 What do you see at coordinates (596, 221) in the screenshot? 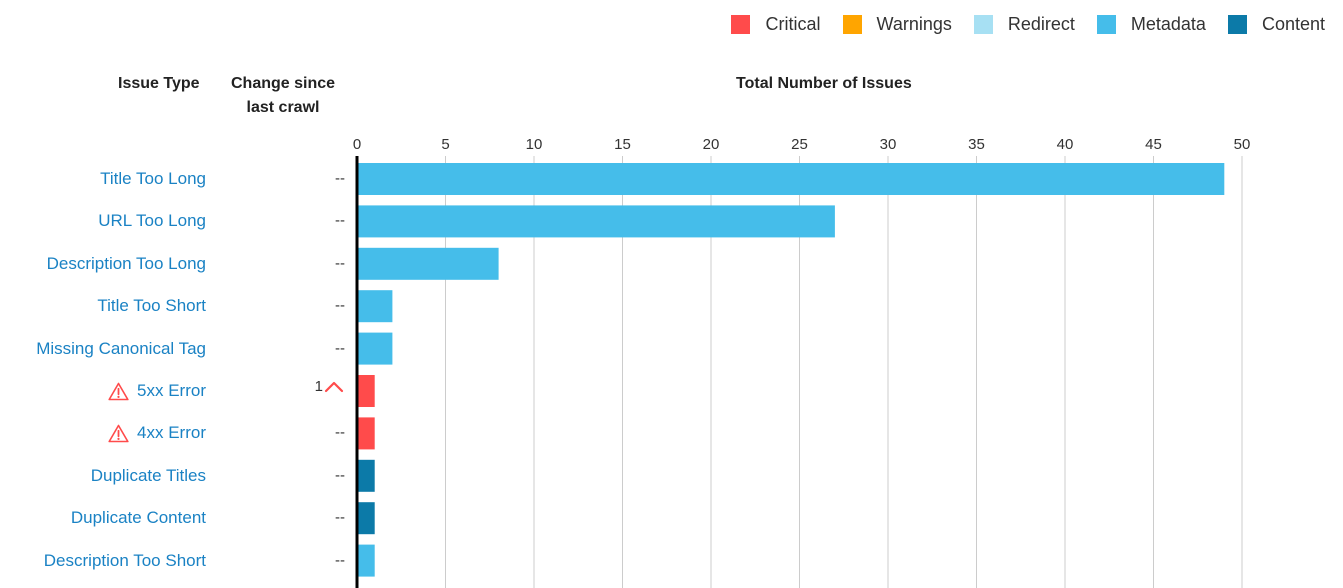
I see `bar-url-too-long` at bounding box center [596, 221].